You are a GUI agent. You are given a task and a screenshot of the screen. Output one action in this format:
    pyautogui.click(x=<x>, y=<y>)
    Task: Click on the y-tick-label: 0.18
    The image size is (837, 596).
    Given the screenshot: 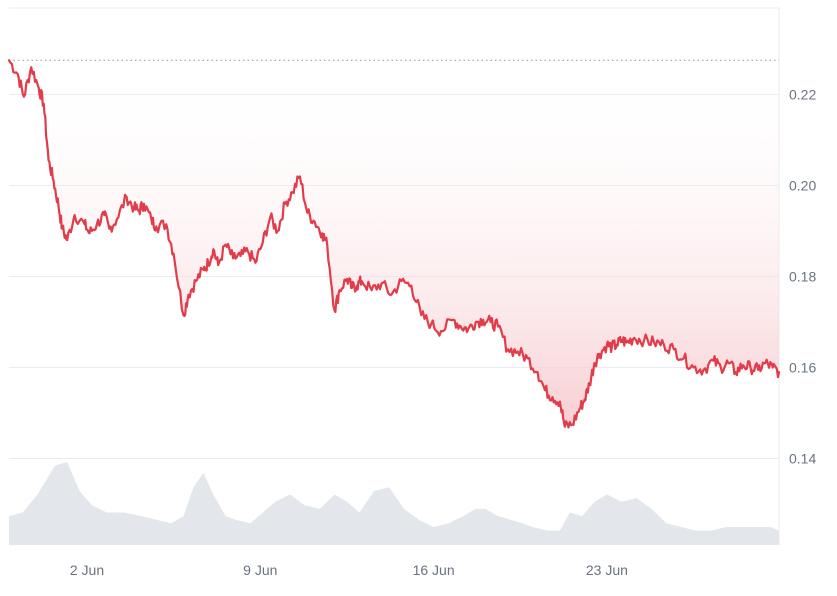 What is the action you would take?
    pyautogui.click(x=802, y=277)
    